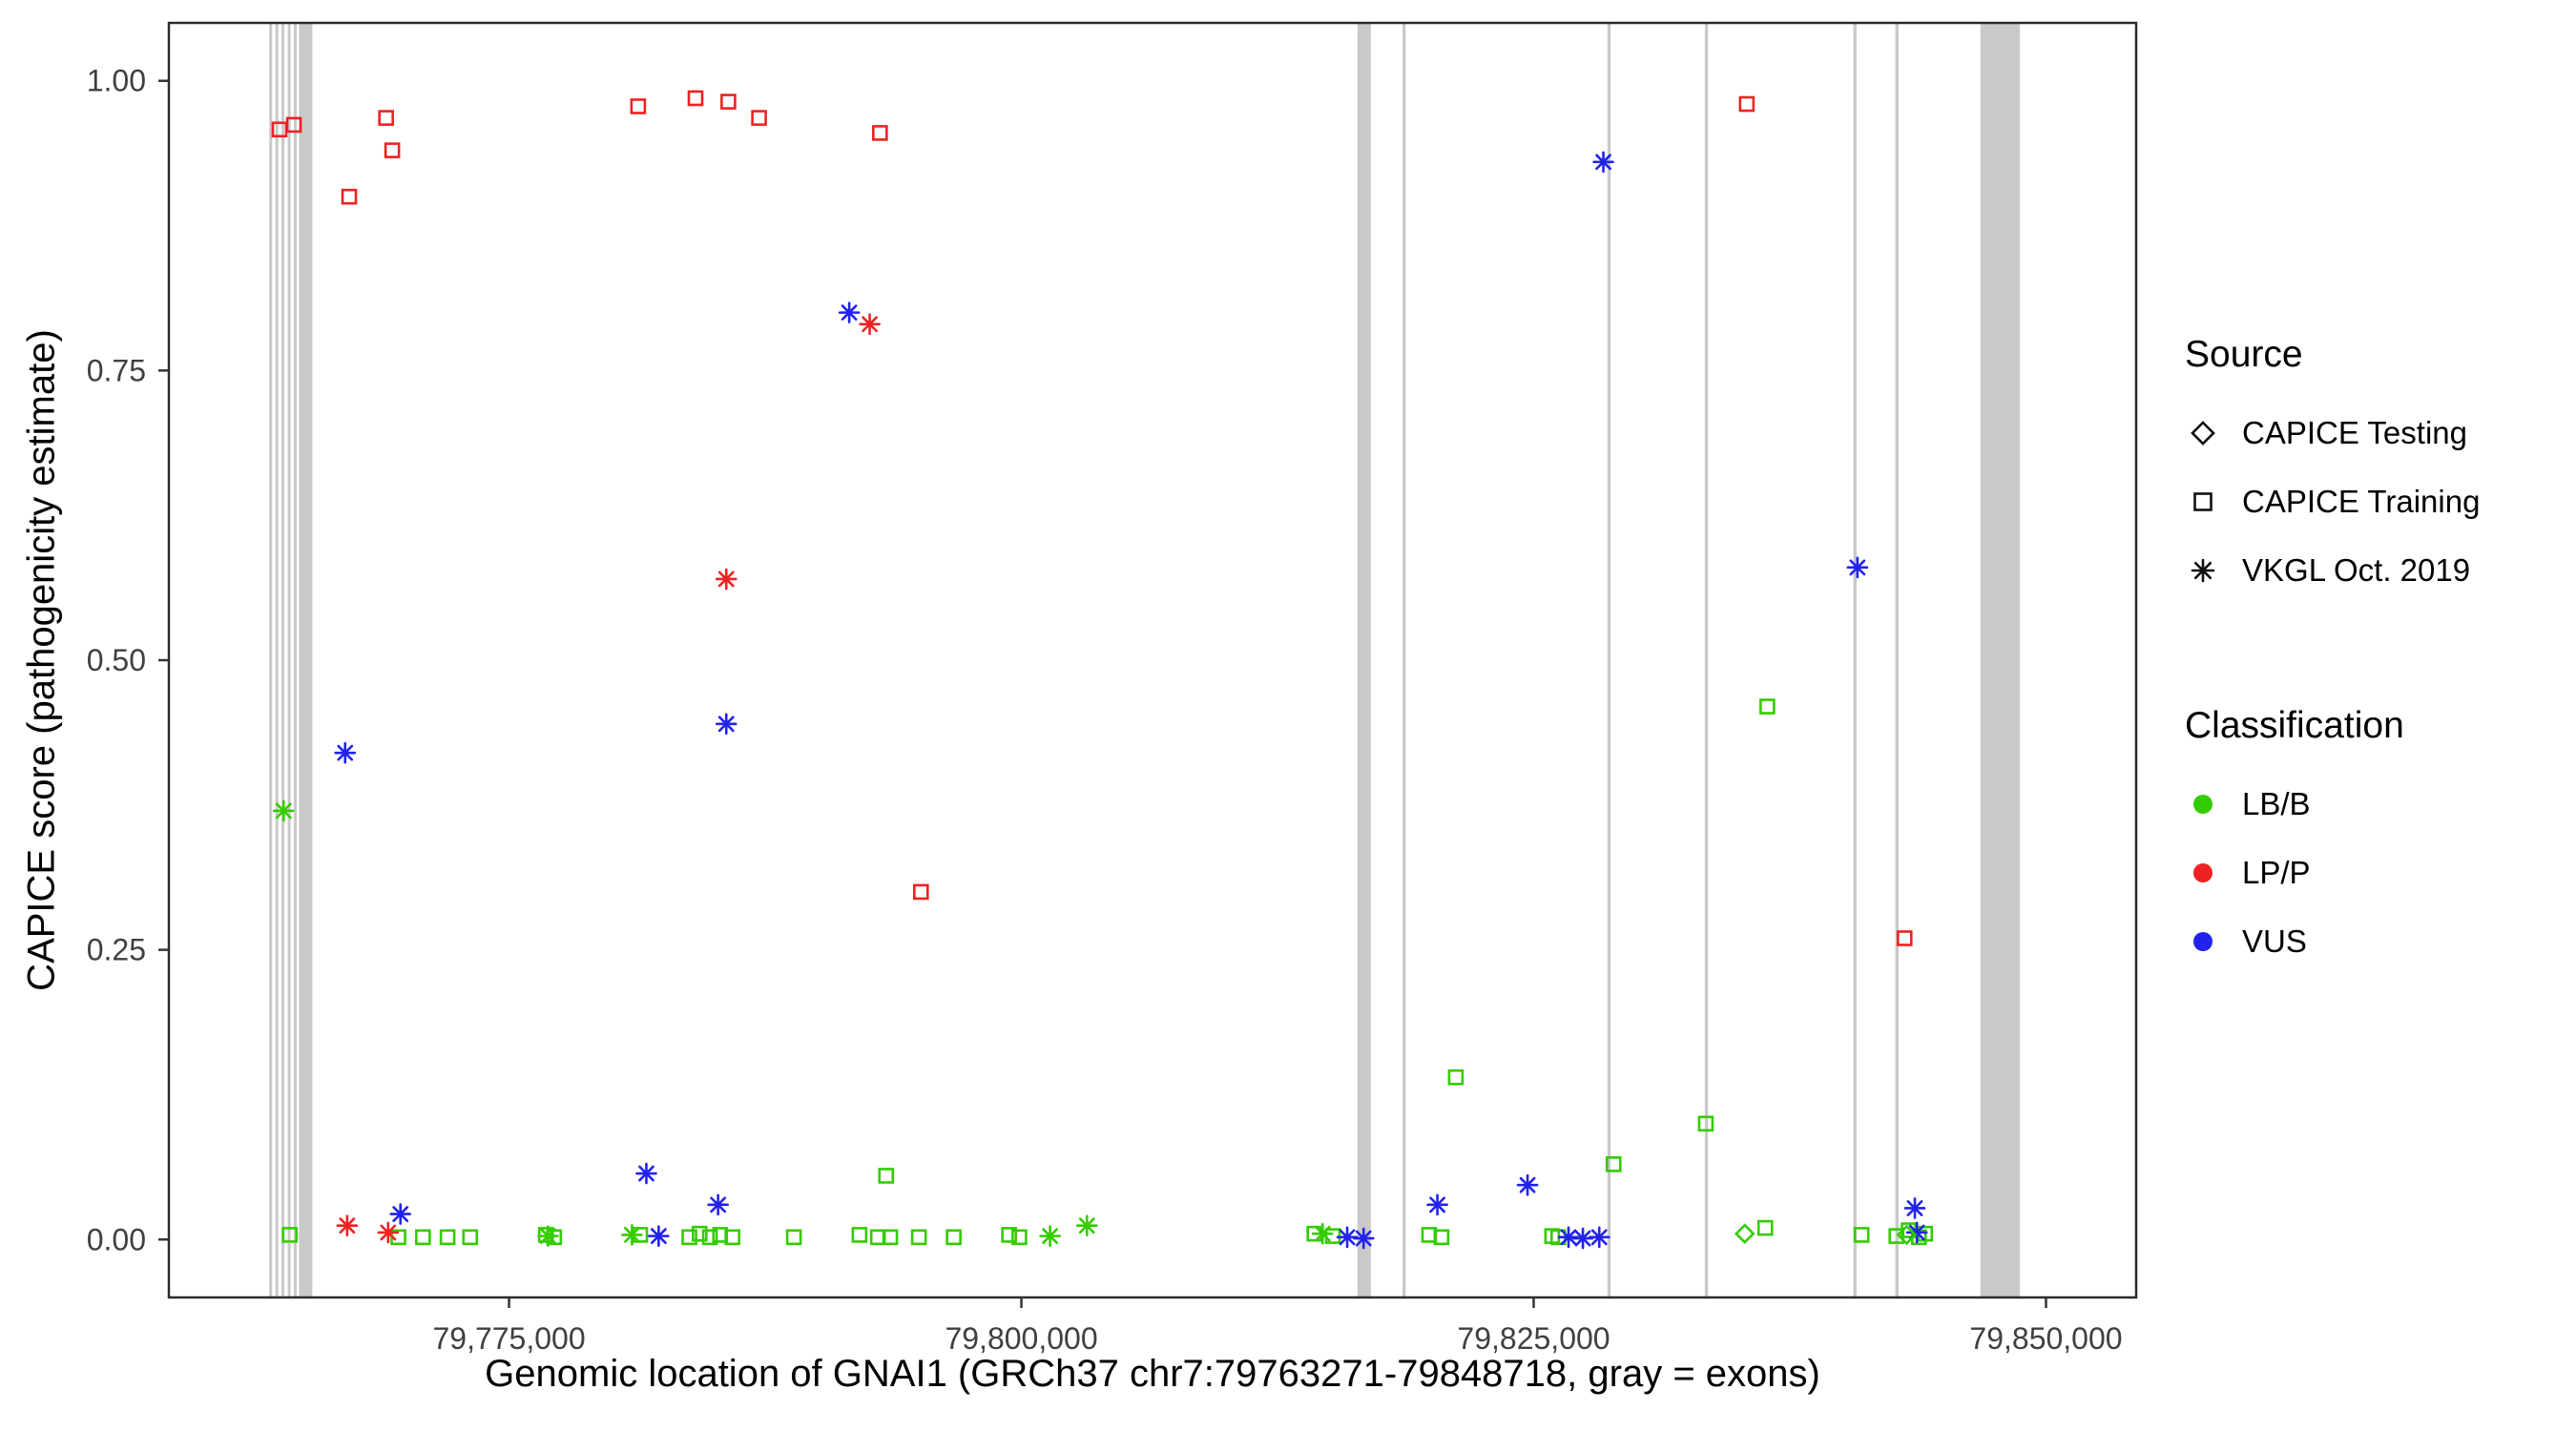  What do you see at coordinates (2276, 872) in the screenshot?
I see `legend-item-label: LP/P` at bounding box center [2276, 872].